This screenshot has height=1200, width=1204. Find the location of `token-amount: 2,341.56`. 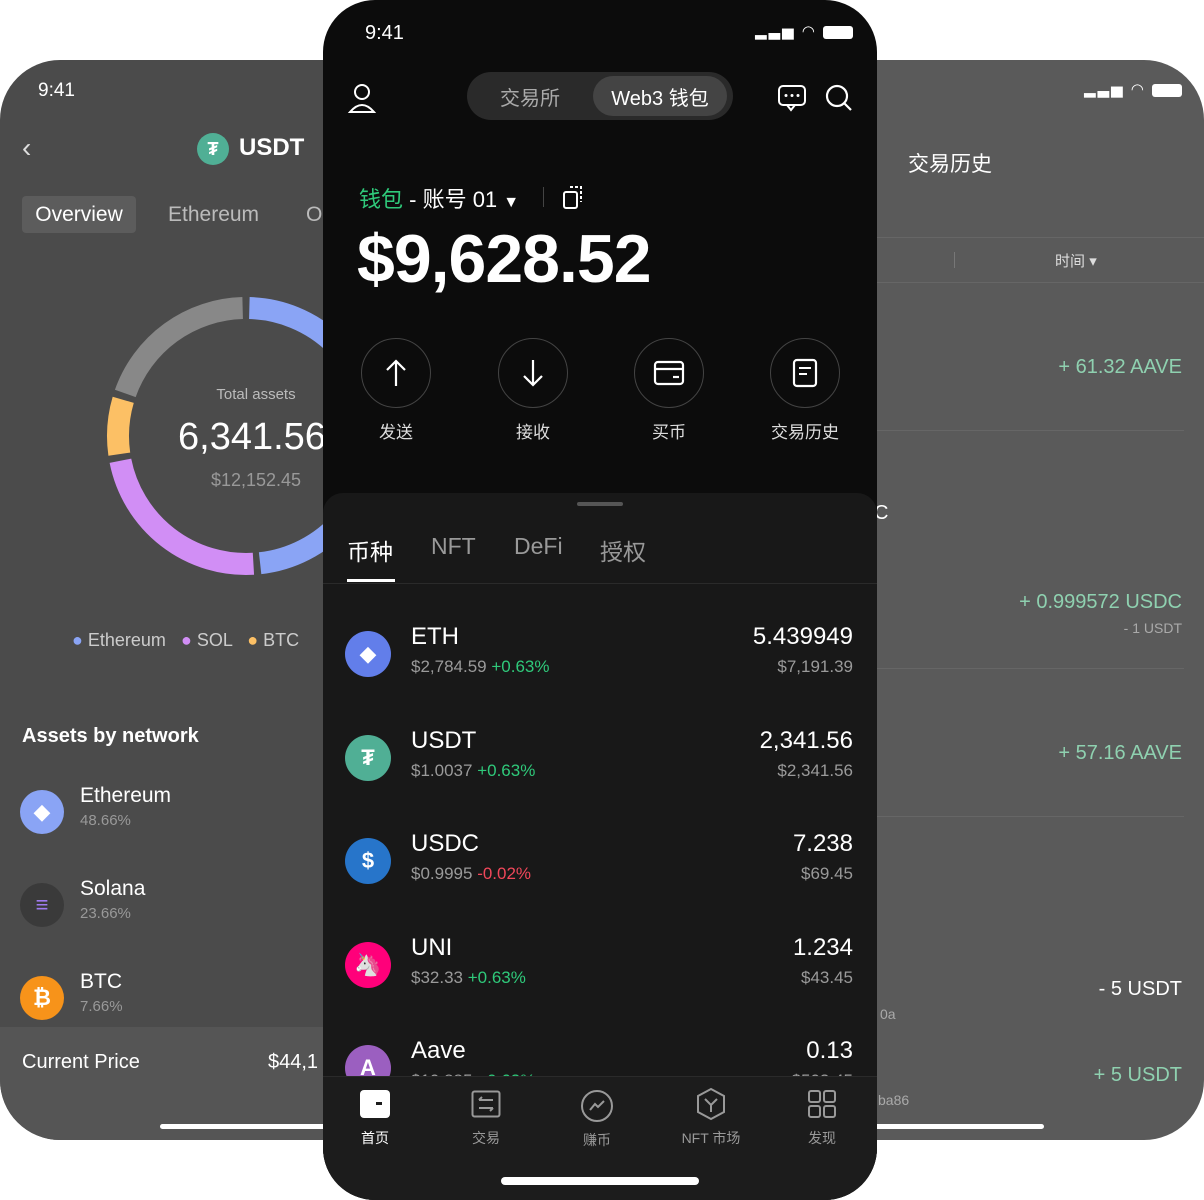

token-amount: 2,341.56 is located at coordinates (806, 740).